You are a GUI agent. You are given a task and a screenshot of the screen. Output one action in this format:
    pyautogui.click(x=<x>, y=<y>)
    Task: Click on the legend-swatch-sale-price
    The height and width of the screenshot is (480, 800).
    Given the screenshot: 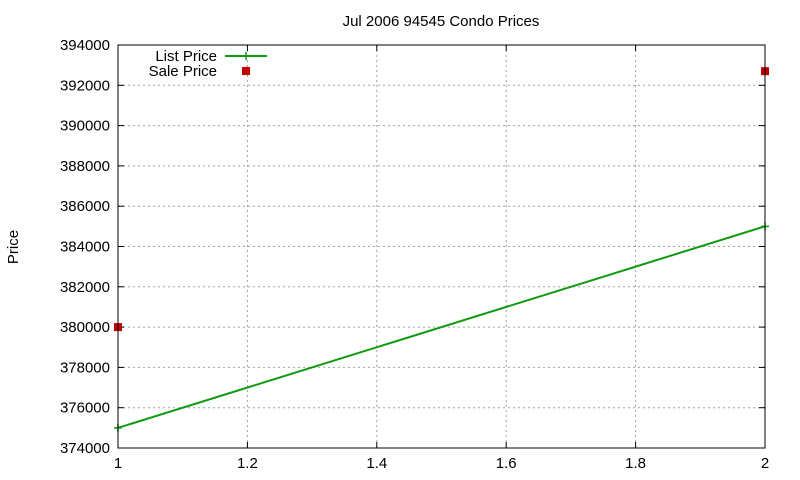 What is the action you would take?
    pyautogui.click(x=246, y=71)
    